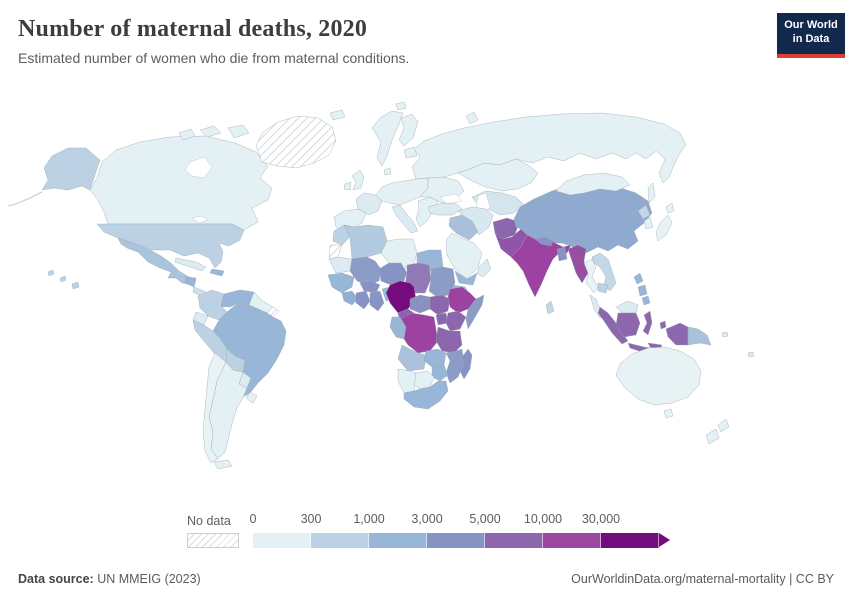  Describe the element at coordinates (420, 304) in the screenshot. I see `map-region-central-african-republic` at that location.